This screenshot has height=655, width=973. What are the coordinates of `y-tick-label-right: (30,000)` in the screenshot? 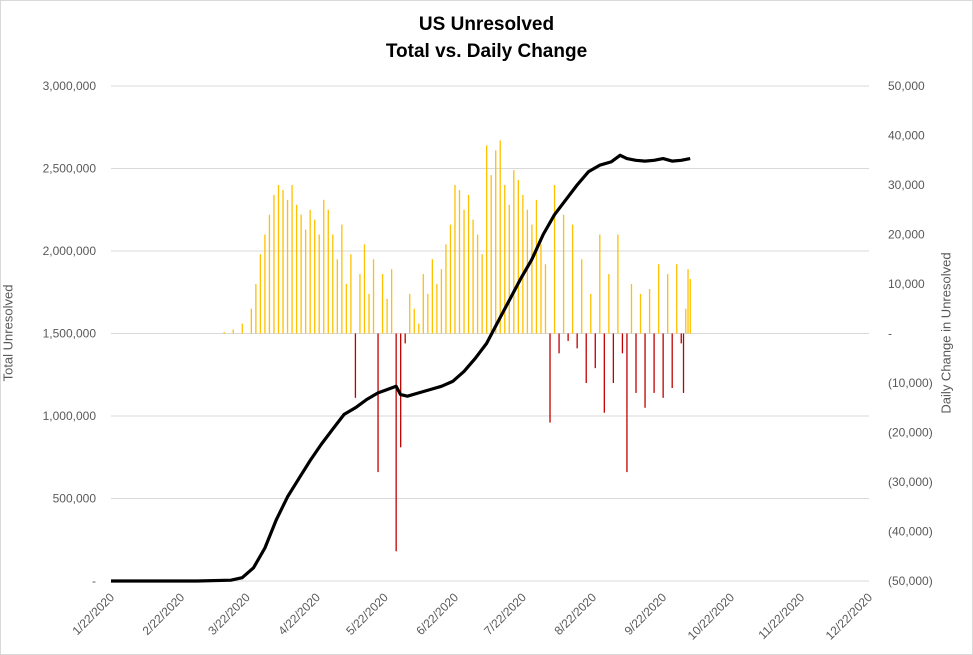 It's located at (910, 482).